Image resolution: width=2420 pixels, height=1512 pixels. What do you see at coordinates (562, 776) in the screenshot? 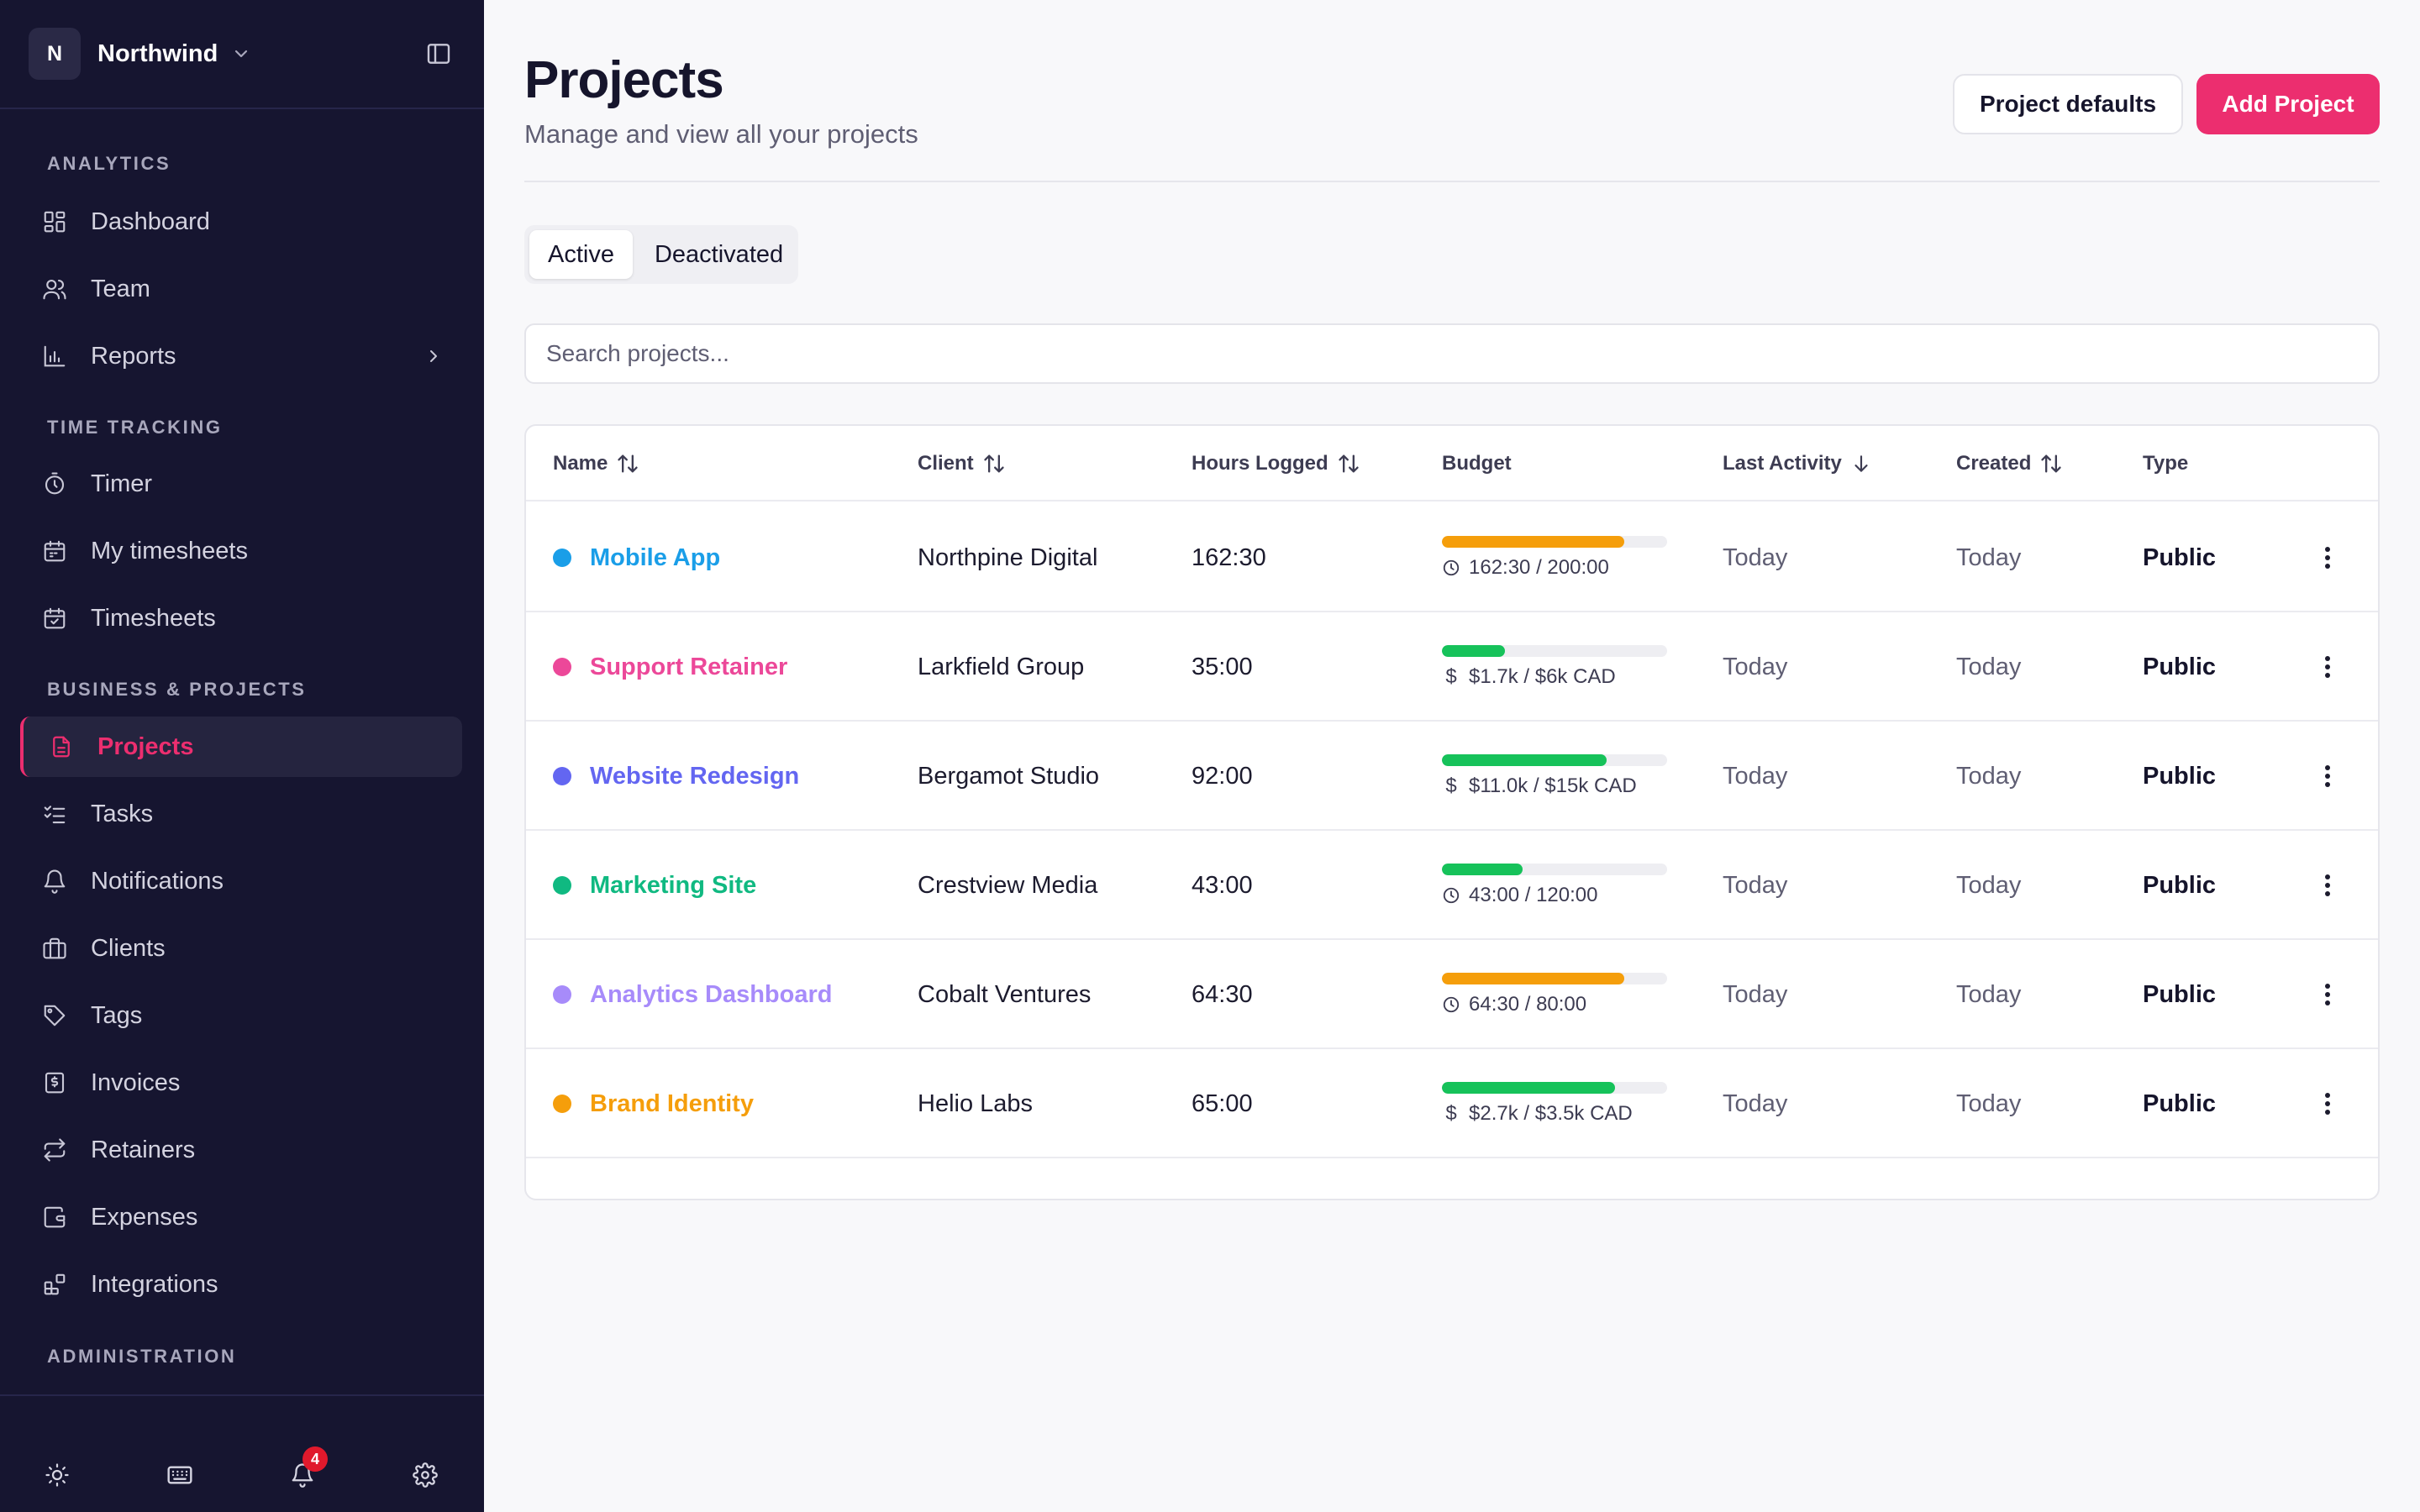
I see `project-color-dot` at bounding box center [562, 776].